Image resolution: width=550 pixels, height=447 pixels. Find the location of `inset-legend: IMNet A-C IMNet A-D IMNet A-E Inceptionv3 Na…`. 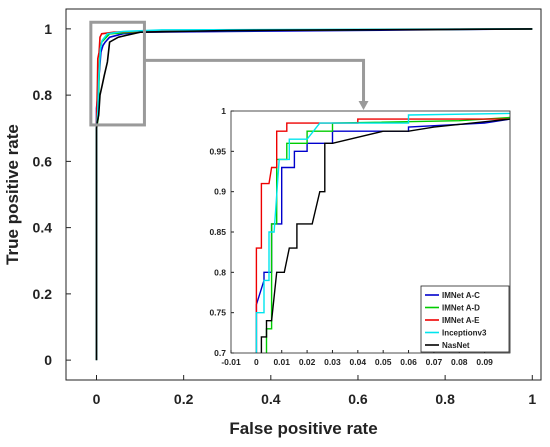

inset-legend: IMNet A-C IMNet A-D IMNet A-E Inceptionv3 Na… is located at coordinates (465, 319).